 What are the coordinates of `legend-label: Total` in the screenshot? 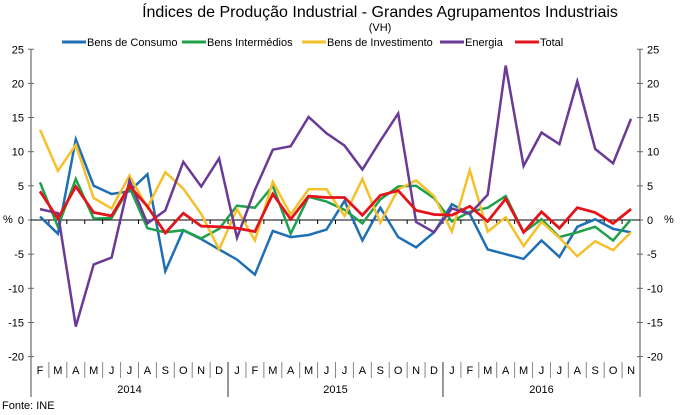 It's located at (551, 43).